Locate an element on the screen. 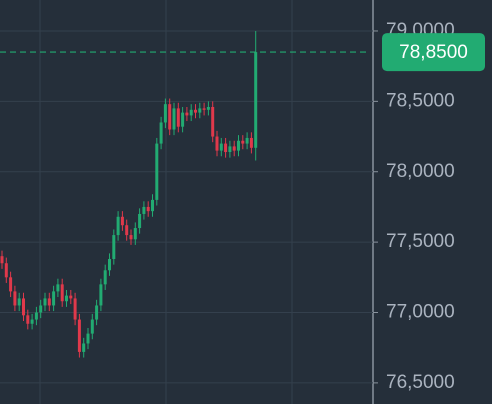  y-tick-label: 78,5000 is located at coordinates (420, 100).